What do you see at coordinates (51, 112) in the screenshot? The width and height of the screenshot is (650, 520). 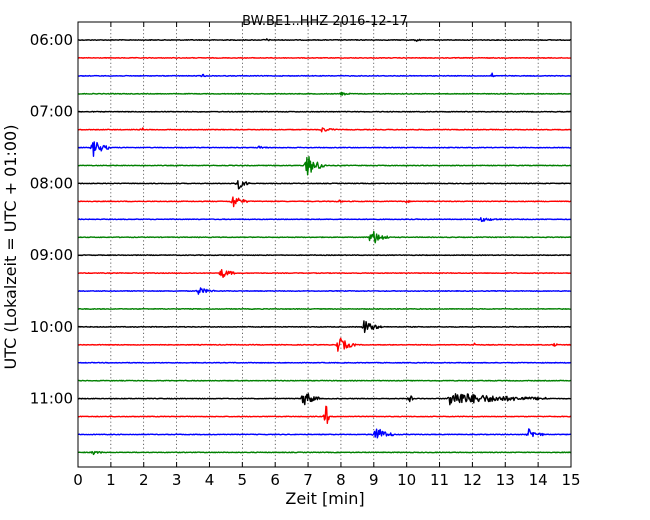 I see `y-tick-label: 07:00` at bounding box center [51, 112].